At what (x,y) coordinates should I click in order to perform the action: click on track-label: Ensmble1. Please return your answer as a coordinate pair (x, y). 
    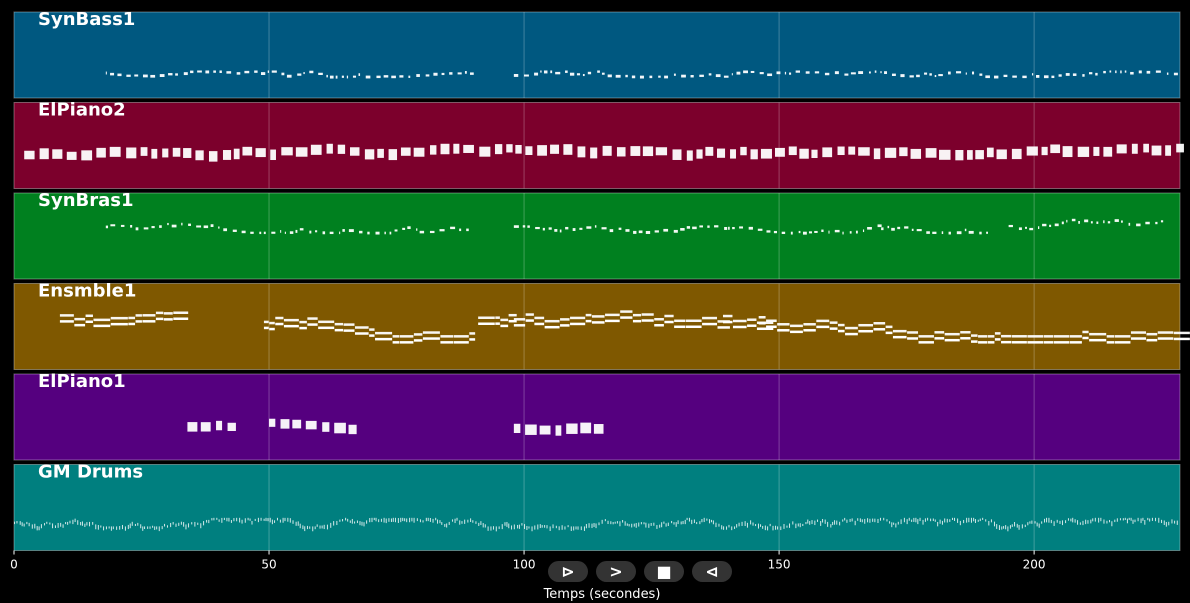
    Looking at the image, I should click on (87, 291).